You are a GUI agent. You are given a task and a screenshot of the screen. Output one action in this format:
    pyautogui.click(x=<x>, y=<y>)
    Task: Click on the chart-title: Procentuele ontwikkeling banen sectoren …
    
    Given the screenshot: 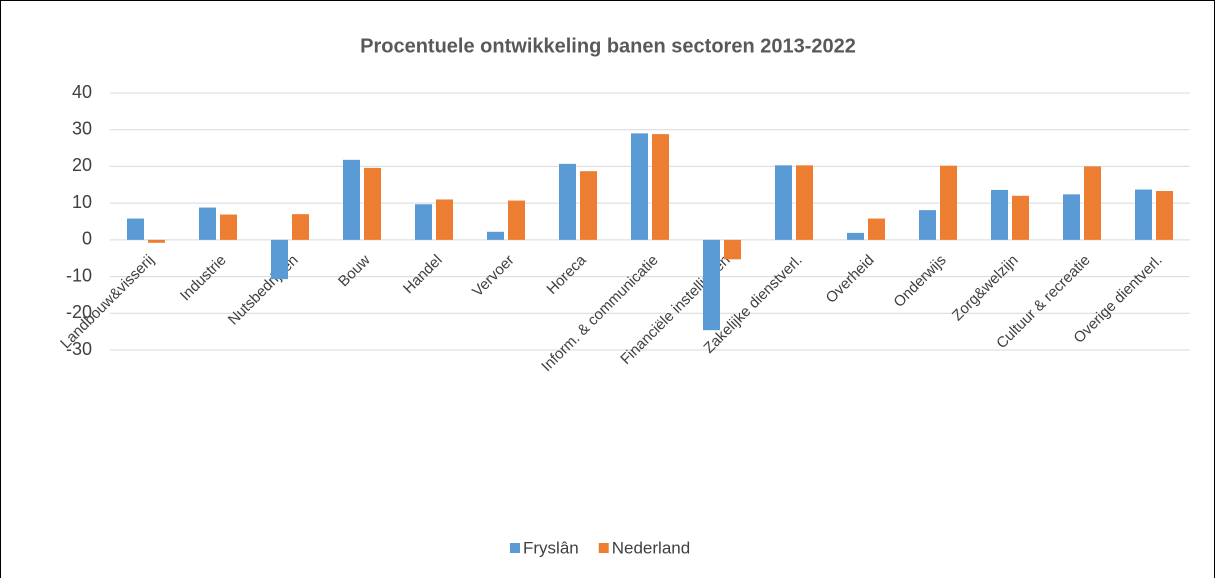 What is the action you would take?
    pyautogui.click(x=608, y=46)
    